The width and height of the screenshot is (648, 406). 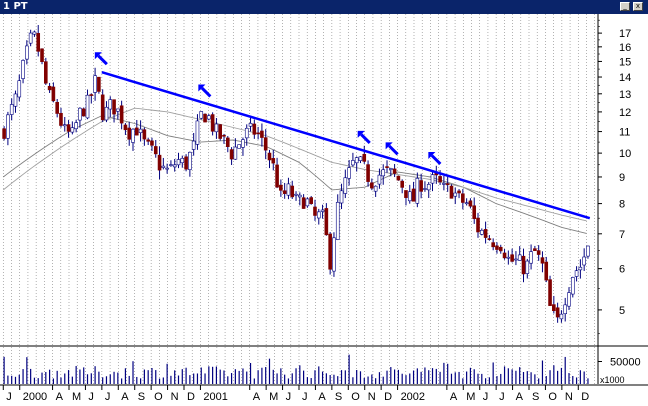 What do you see at coordinates (625, 34) in the screenshot?
I see `y-tick-label: 17` at bounding box center [625, 34].